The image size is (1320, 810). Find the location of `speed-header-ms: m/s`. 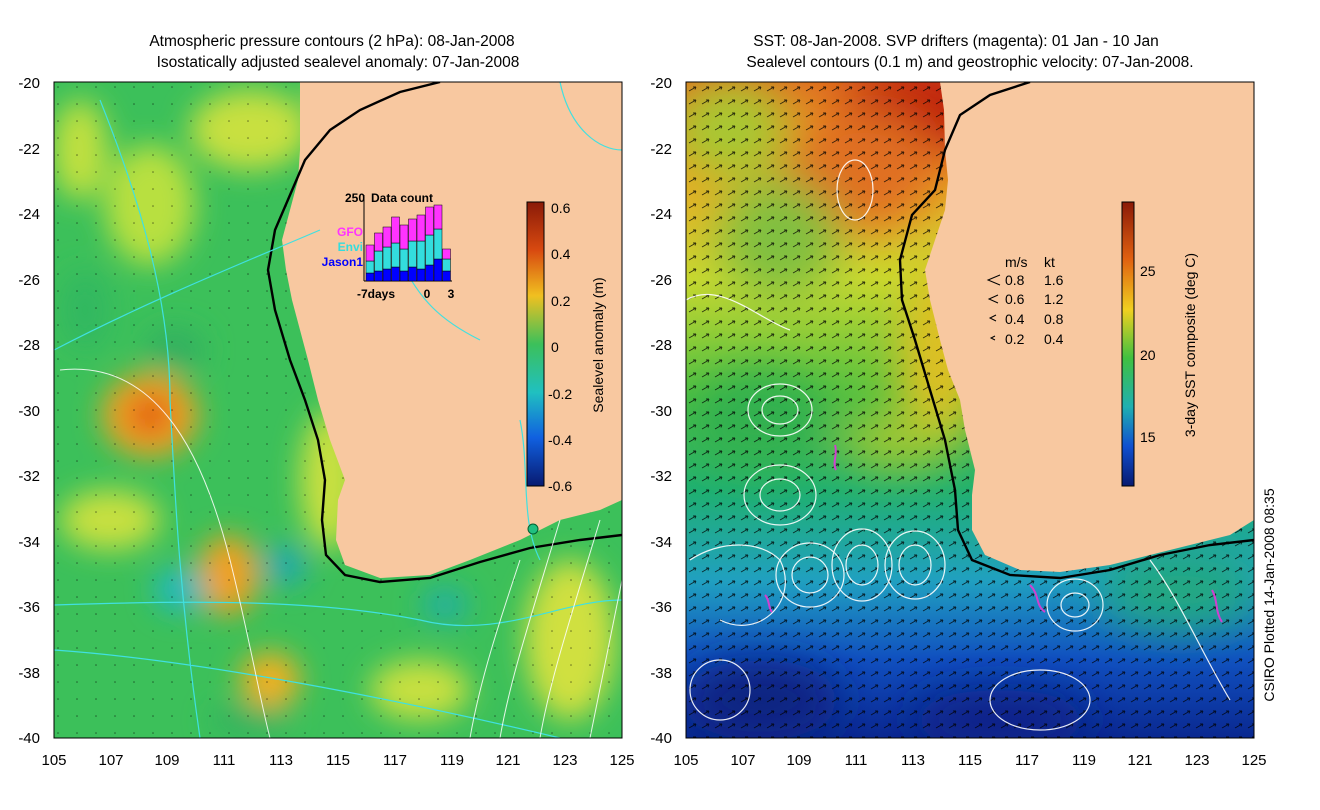

speed-header-ms: m/s is located at coordinates (1016, 262).